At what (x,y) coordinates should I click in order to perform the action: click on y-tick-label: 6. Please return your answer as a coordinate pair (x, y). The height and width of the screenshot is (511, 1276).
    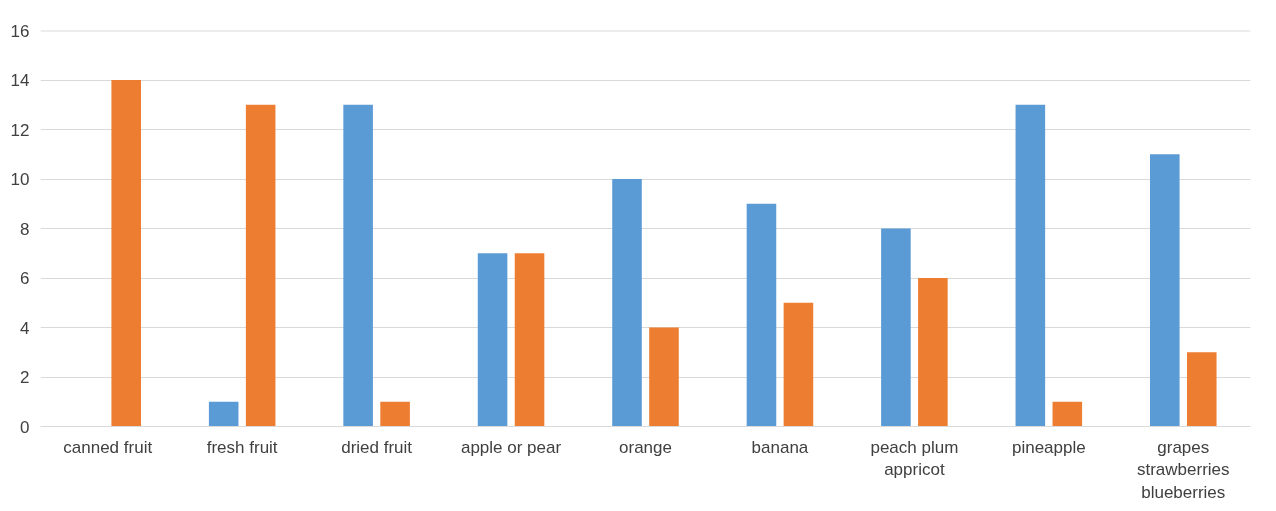
    Looking at the image, I should click on (25, 278).